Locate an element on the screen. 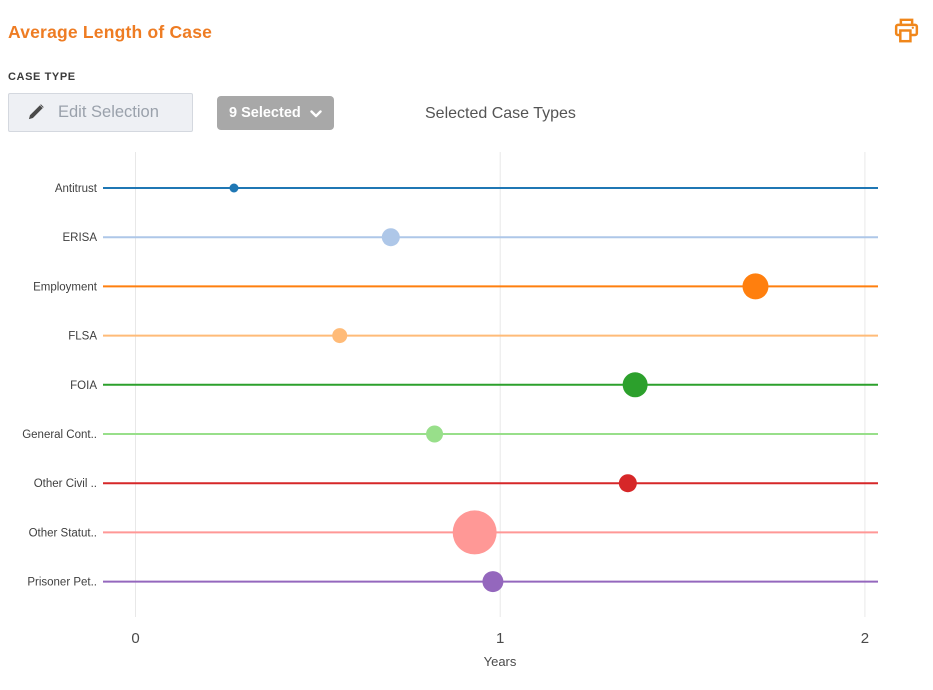  category-label: ERISA is located at coordinates (79, 238).